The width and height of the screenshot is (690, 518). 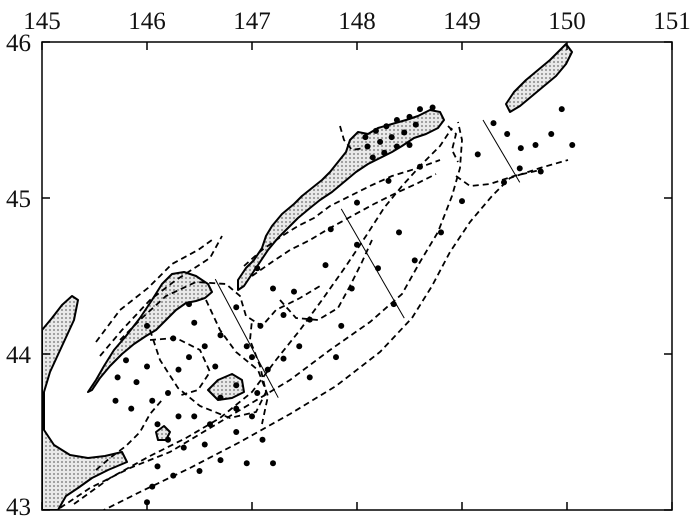 What do you see at coordinates (147, 21) in the screenshot?
I see `lon-tick-label: 146` at bounding box center [147, 21].